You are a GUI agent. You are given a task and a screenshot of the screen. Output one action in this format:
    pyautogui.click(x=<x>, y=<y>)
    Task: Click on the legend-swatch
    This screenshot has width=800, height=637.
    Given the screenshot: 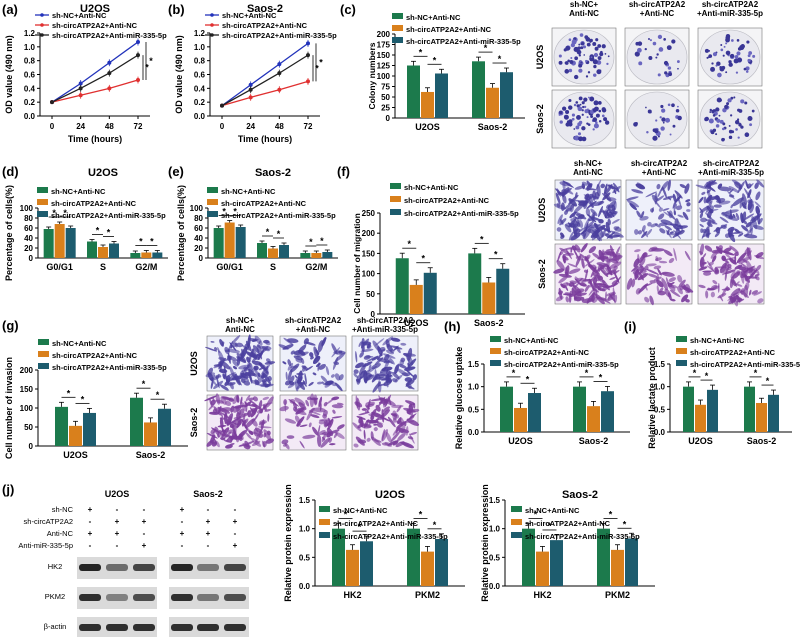 What is the action you would take?
    pyautogui.click(x=681, y=339)
    